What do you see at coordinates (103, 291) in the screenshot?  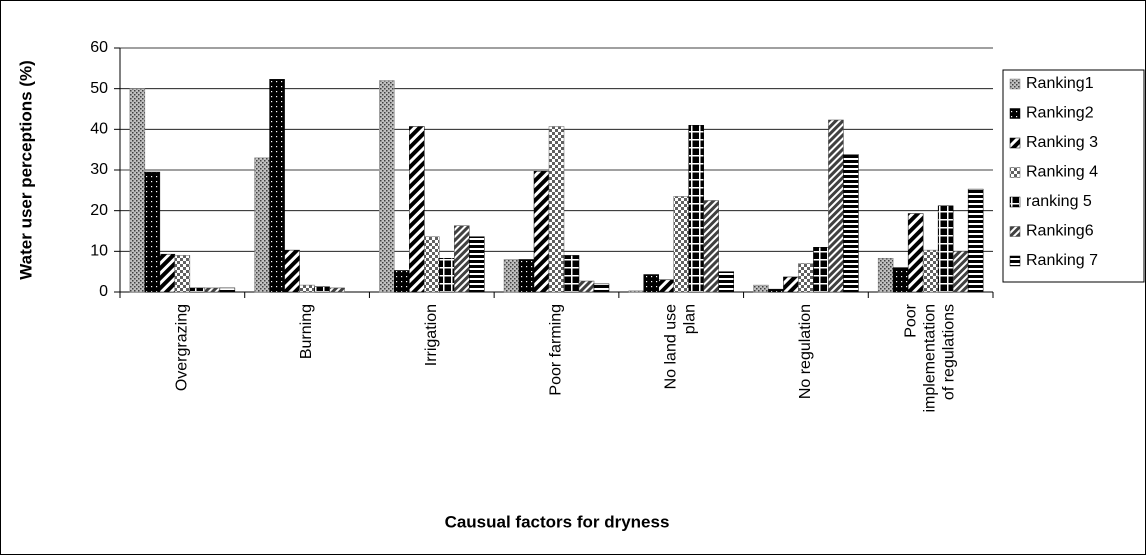 I see `y-tick-label: 0` at bounding box center [103, 291].